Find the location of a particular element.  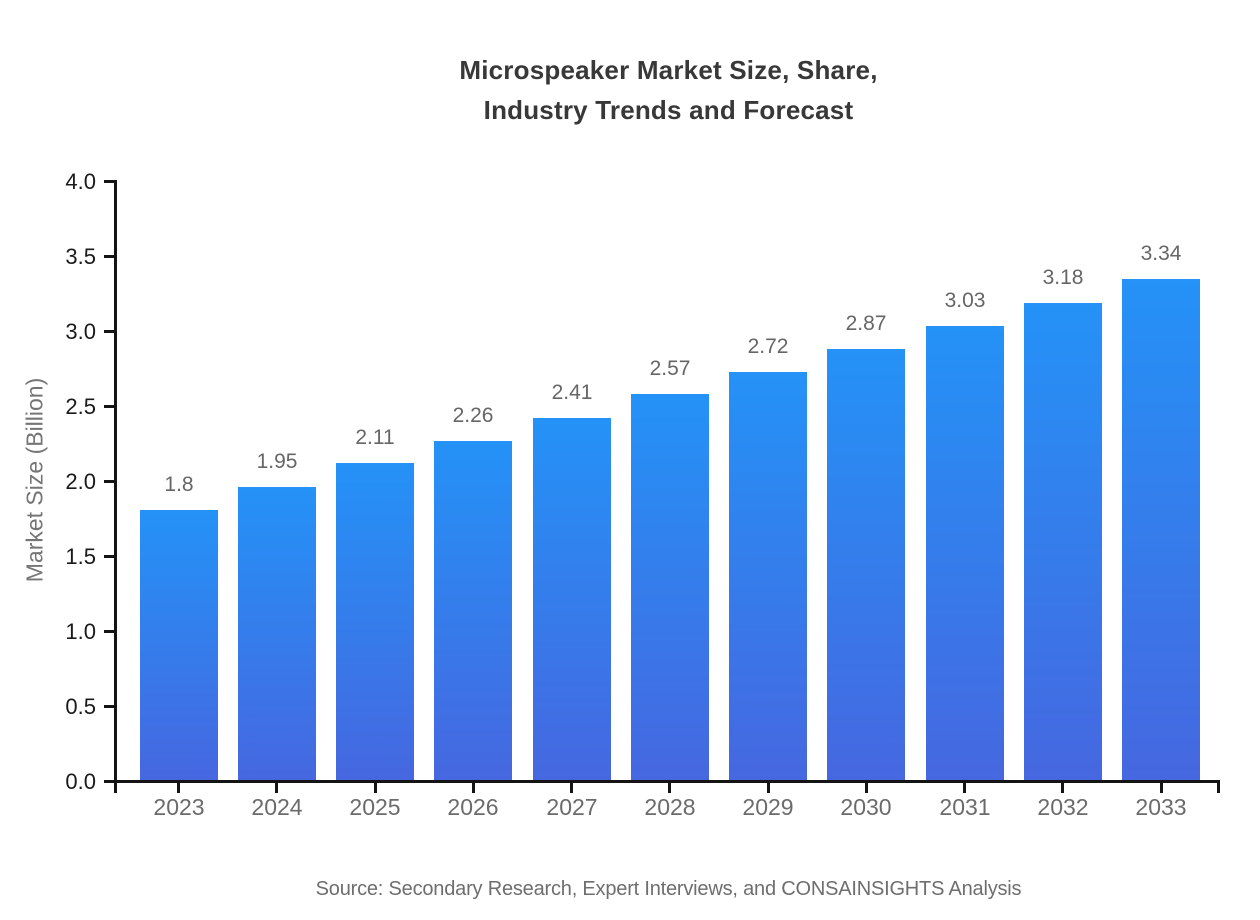

bar-2025 is located at coordinates (375, 621).